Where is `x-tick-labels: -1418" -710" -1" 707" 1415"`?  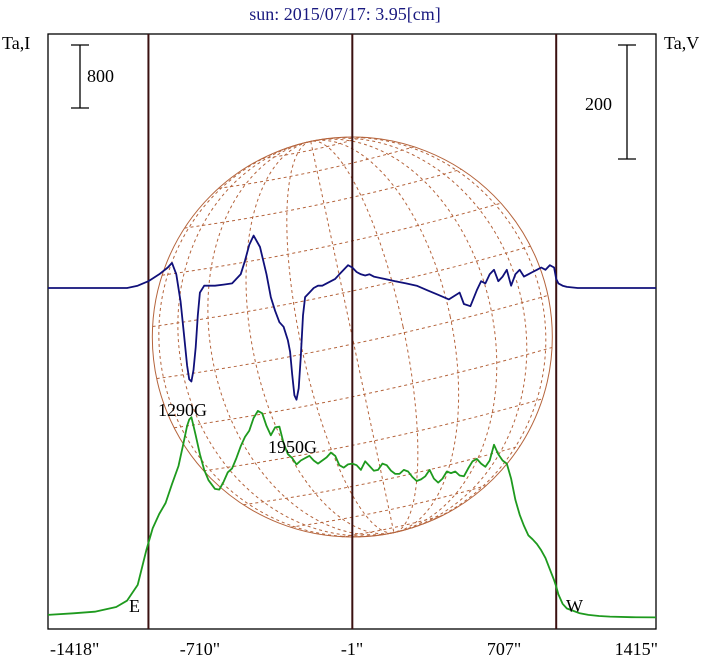
x-tick-labels: -1418" -710" -1" 707" 1415" is located at coordinates (354, 649).